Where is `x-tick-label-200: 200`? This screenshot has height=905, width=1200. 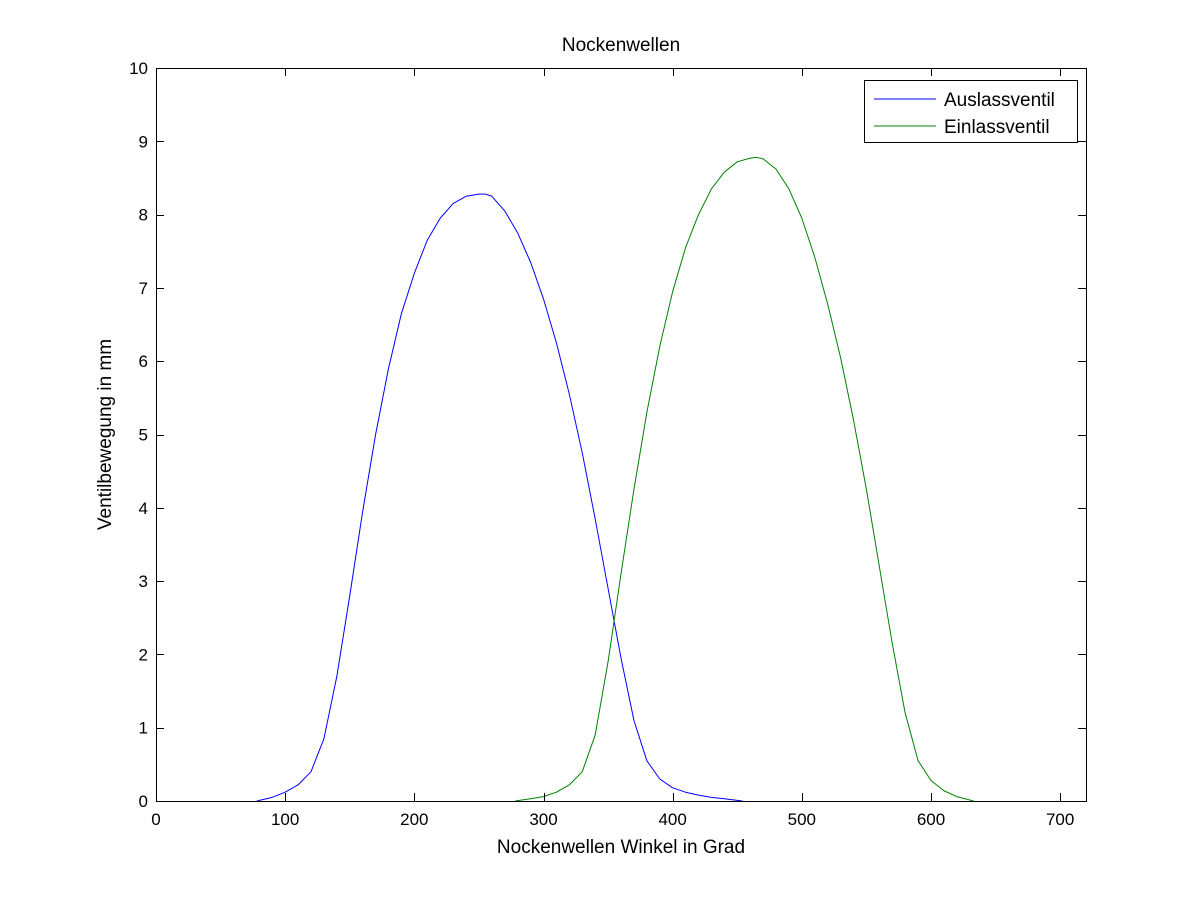
x-tick-label-200: 200 is located at coordinates (414, 819).